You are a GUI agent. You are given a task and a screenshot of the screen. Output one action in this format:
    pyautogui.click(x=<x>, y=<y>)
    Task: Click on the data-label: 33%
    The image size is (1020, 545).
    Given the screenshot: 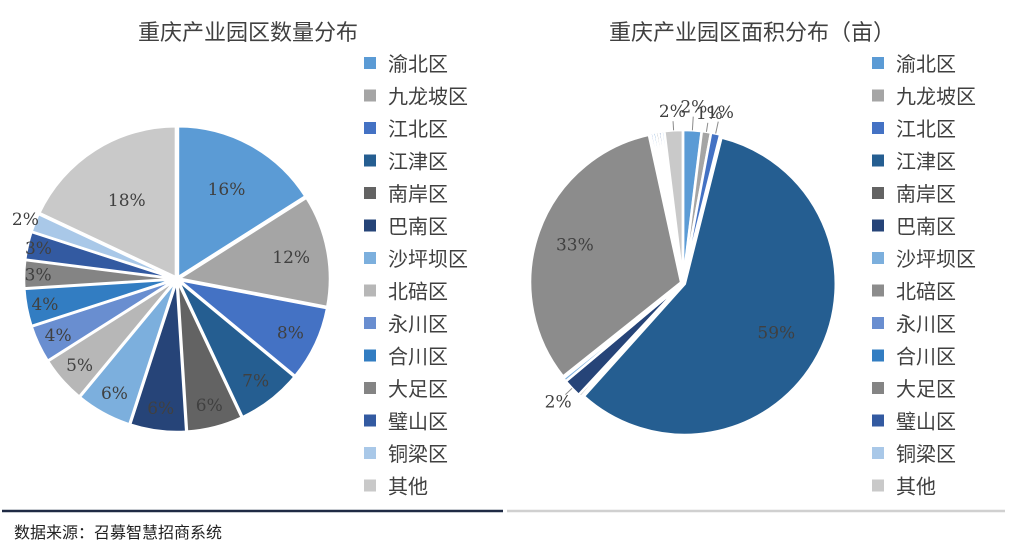 What is the action you would take?
    pyautogui.click(x=575, y=246)
    